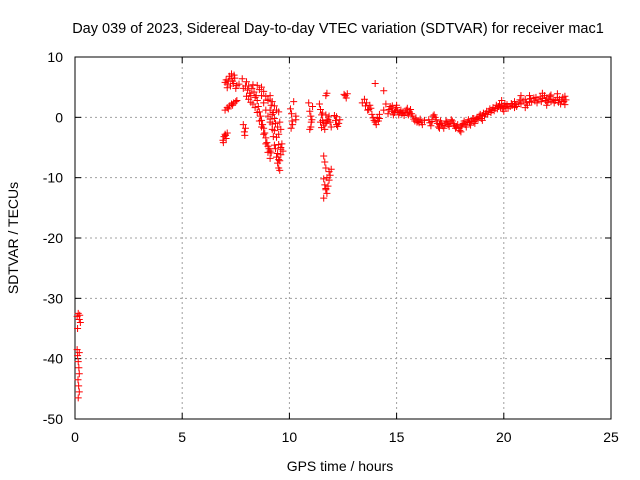  I want to click on x-tick-label: 10, so click(290, 437).